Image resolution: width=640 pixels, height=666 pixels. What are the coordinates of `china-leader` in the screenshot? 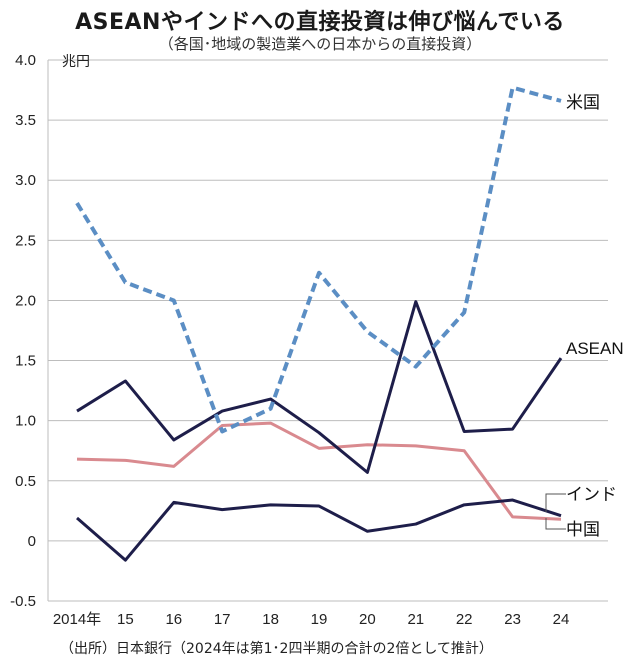 It's located at (555, 524).